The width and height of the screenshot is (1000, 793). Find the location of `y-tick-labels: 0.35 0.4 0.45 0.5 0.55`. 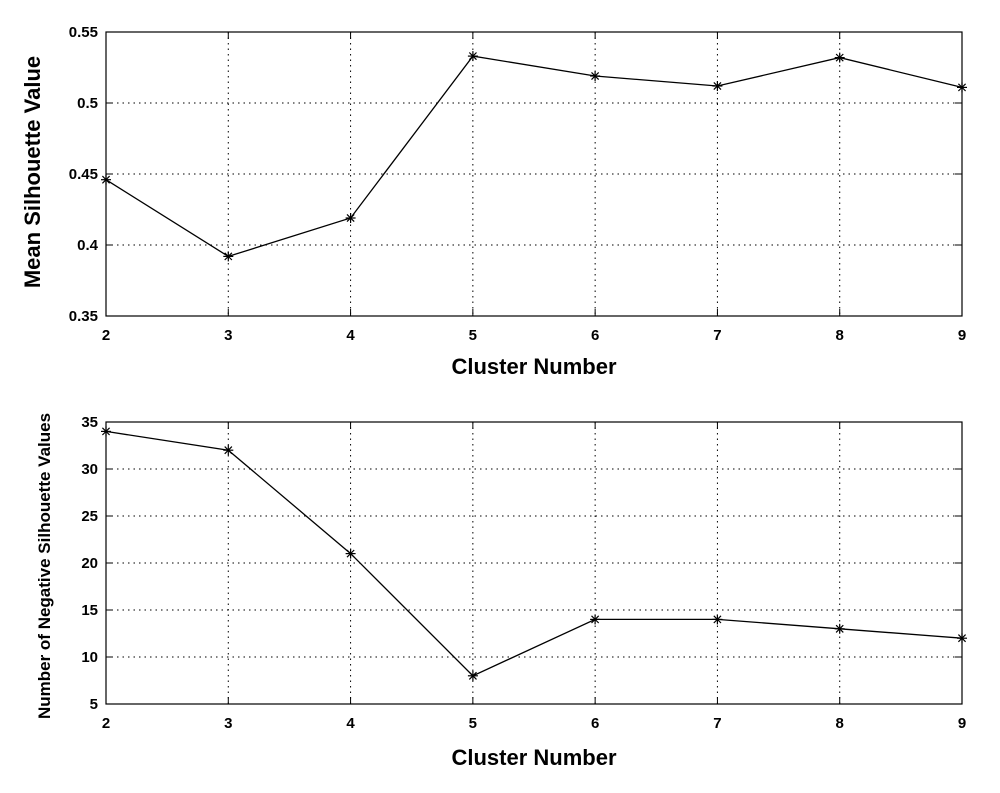

y-tick-labels: 0.35 0.4 0.45 0.5 0.55 is located at coordinates (84, 174).